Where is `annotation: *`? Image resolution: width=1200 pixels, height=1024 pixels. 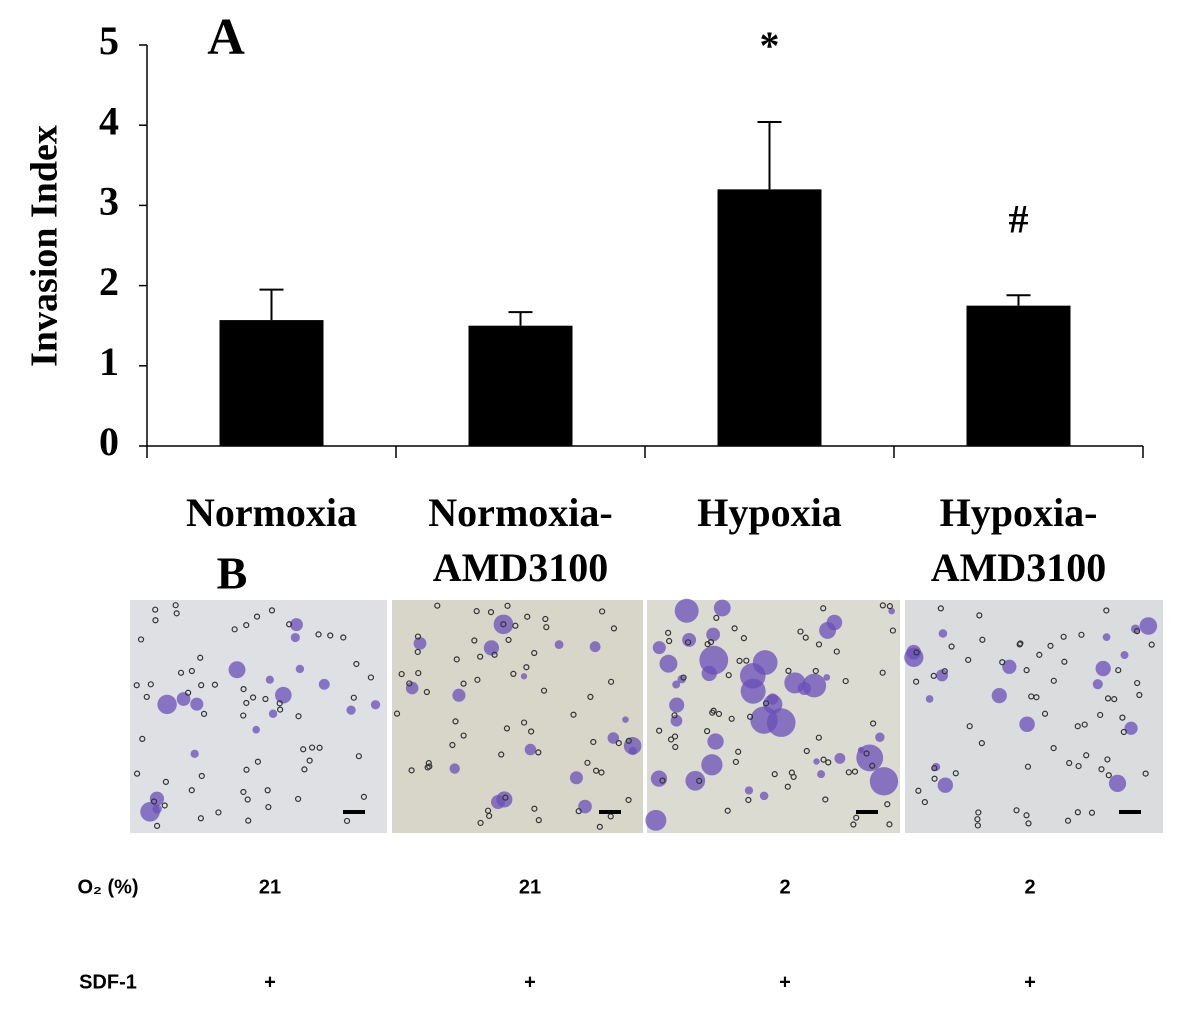
annotation: * is located at coordinates (770, 45).